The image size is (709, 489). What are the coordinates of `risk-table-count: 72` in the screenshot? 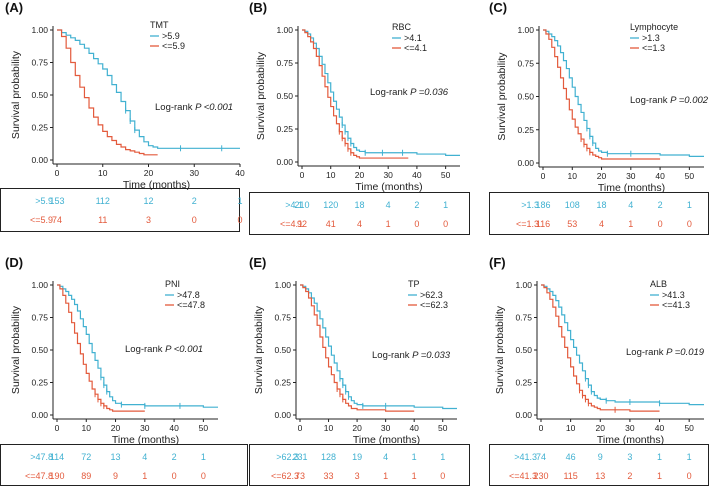 It's located at (86, 457).